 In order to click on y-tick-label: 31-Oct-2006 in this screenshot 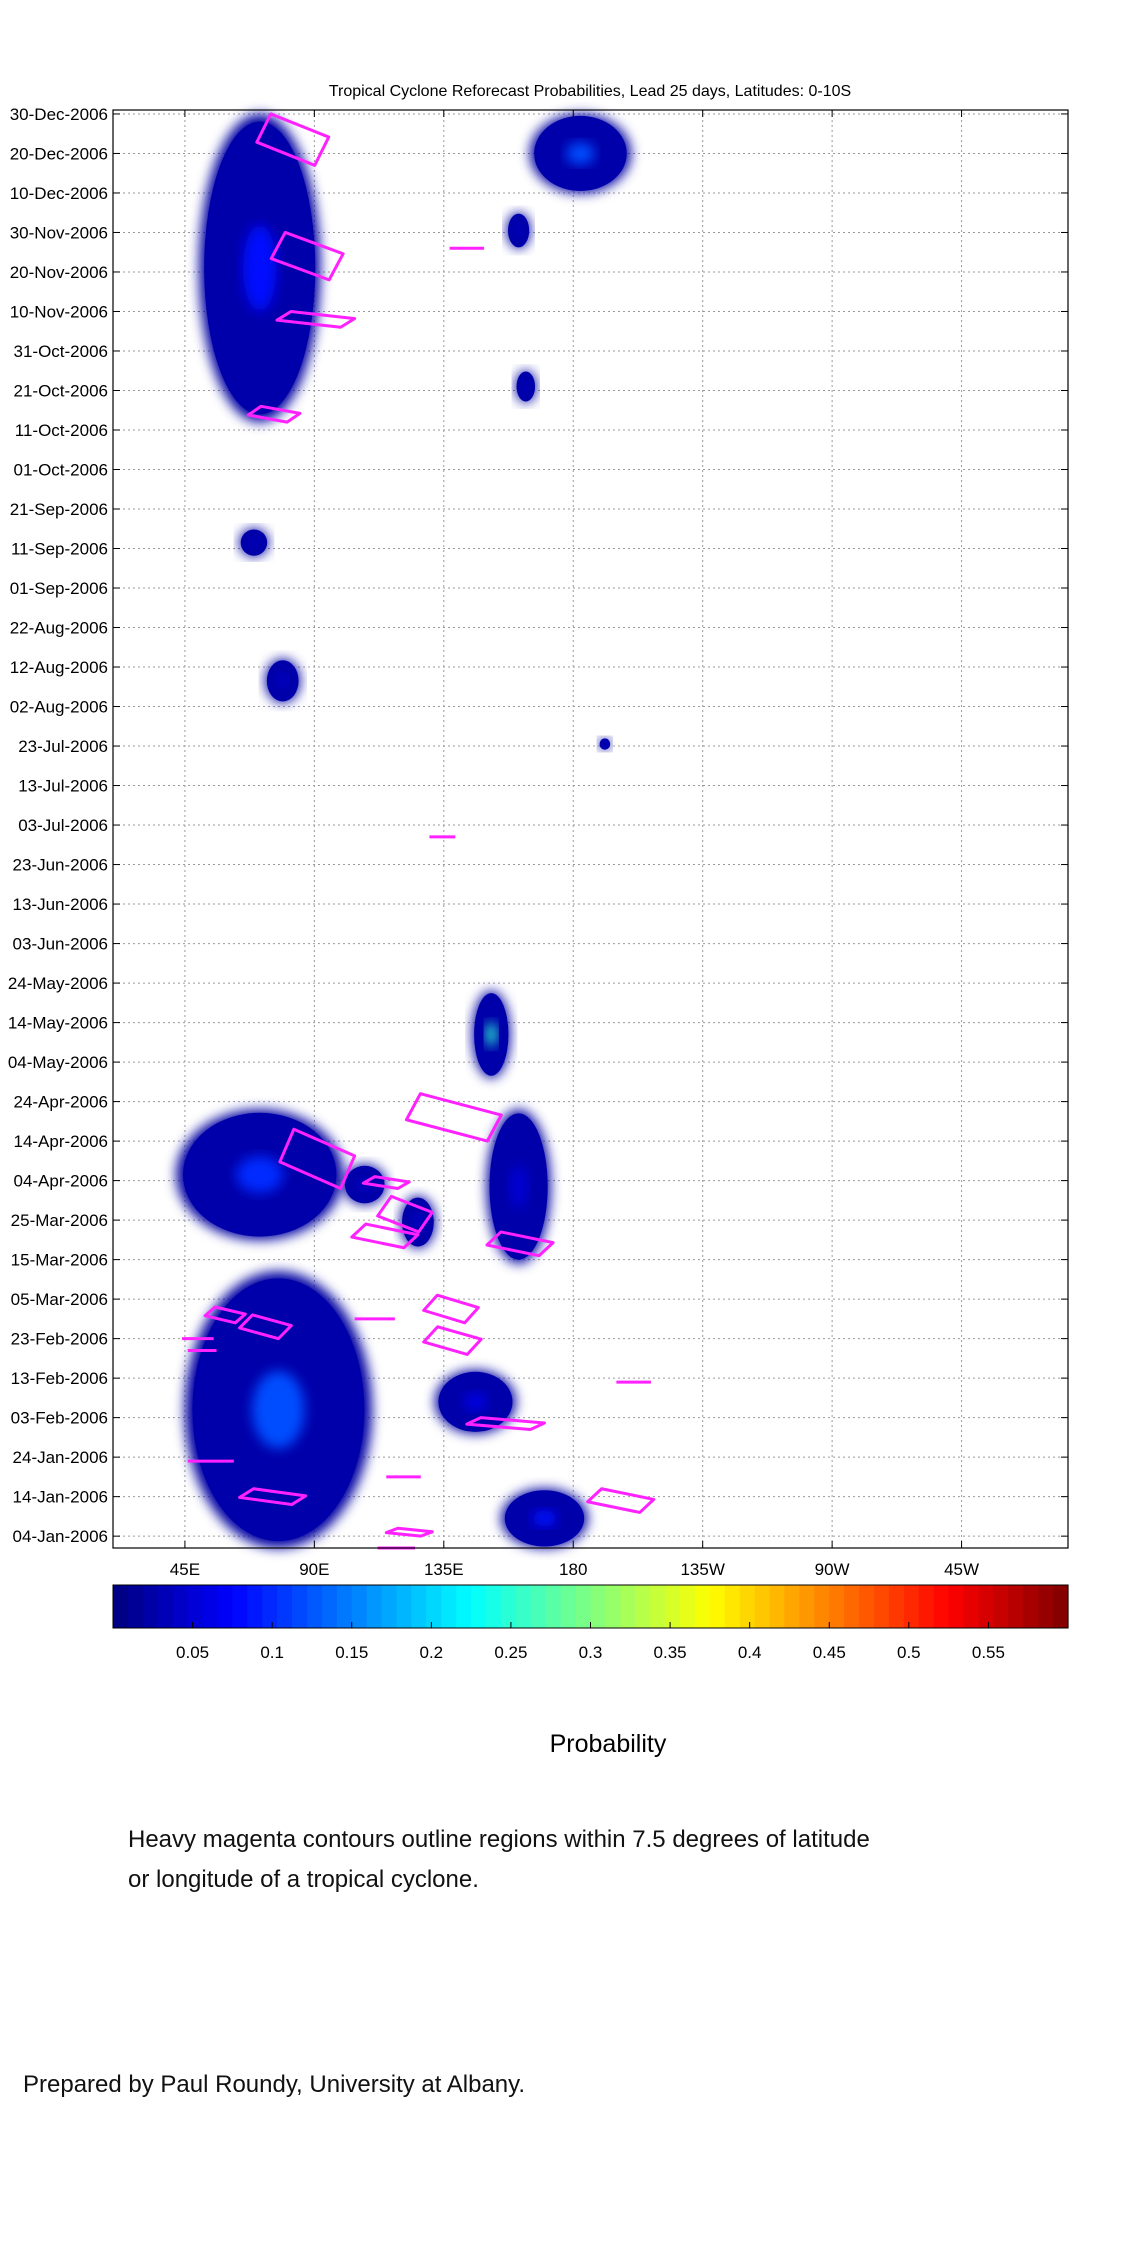, I will do `click(61, 351)`.